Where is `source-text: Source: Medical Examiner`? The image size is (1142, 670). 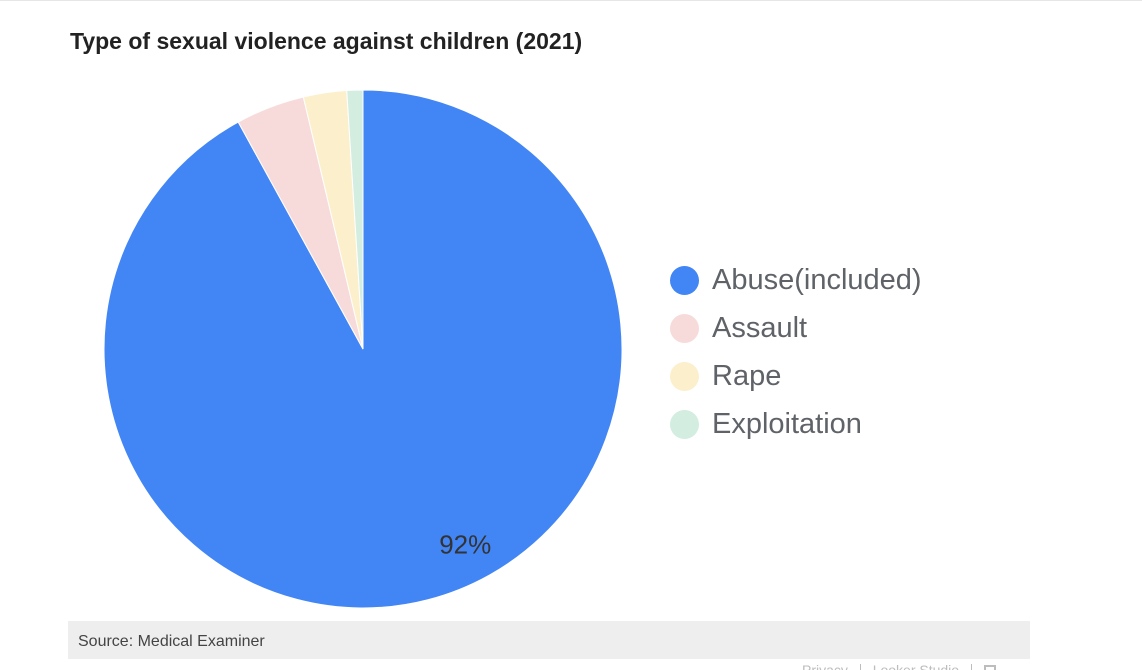
source-text: Source: Medical Examiner is located at coordinates (171, 641).